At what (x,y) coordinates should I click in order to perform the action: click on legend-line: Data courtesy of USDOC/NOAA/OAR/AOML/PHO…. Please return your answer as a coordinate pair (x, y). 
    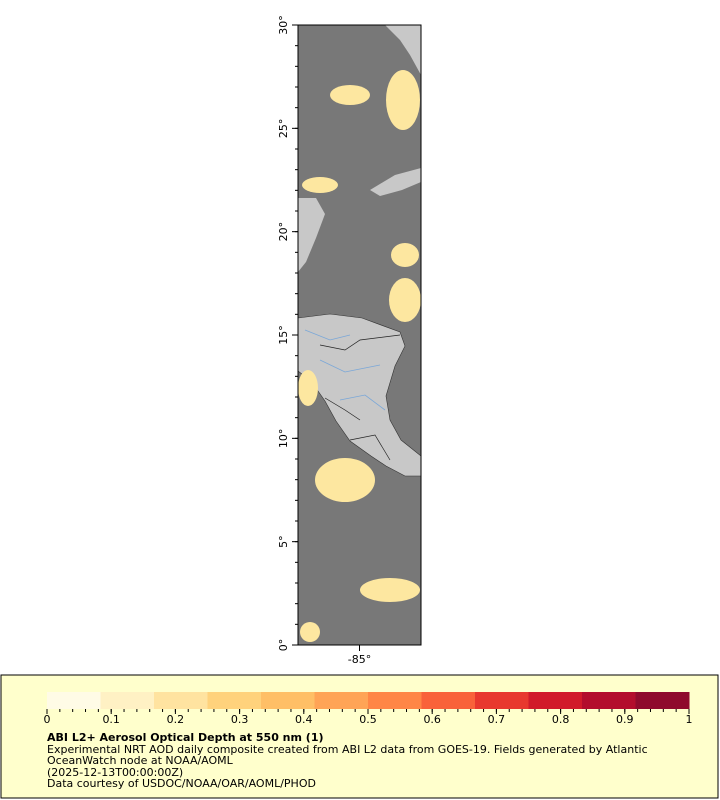
    Looking at the image, I should click on (181, 783).